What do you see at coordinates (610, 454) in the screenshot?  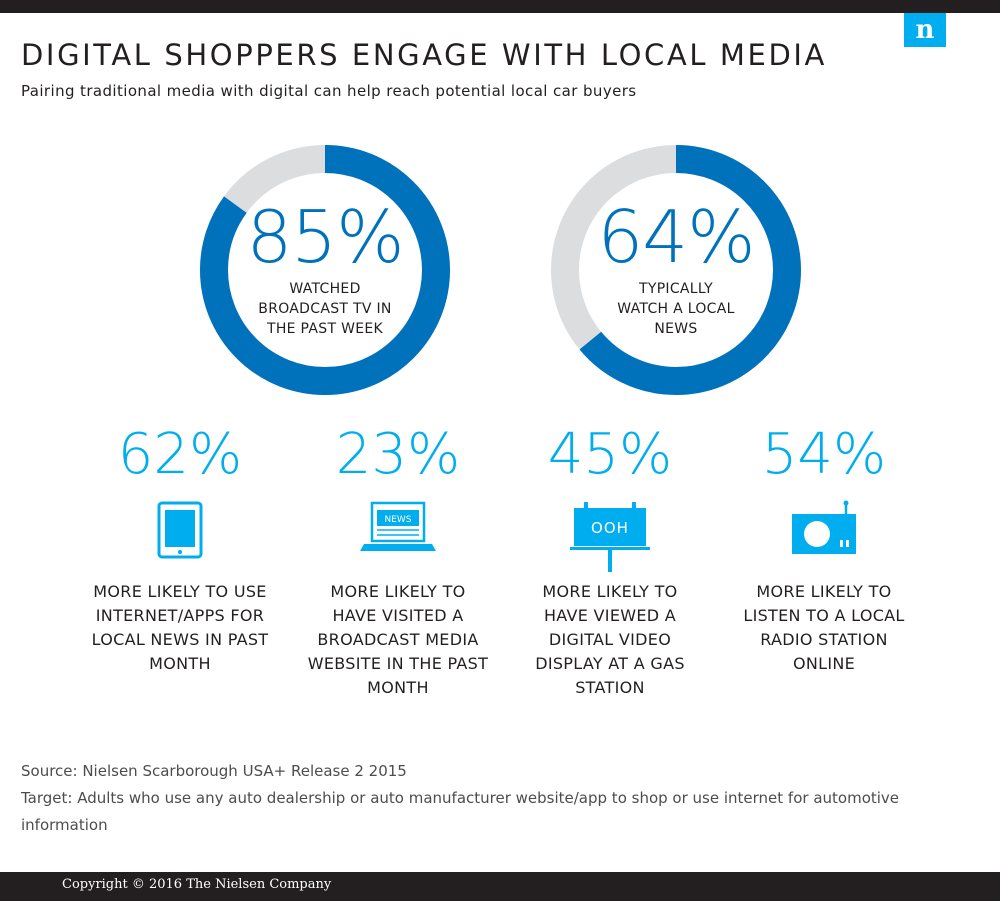 I see `stat-percent: 45%` at bounding box center [610, 454].